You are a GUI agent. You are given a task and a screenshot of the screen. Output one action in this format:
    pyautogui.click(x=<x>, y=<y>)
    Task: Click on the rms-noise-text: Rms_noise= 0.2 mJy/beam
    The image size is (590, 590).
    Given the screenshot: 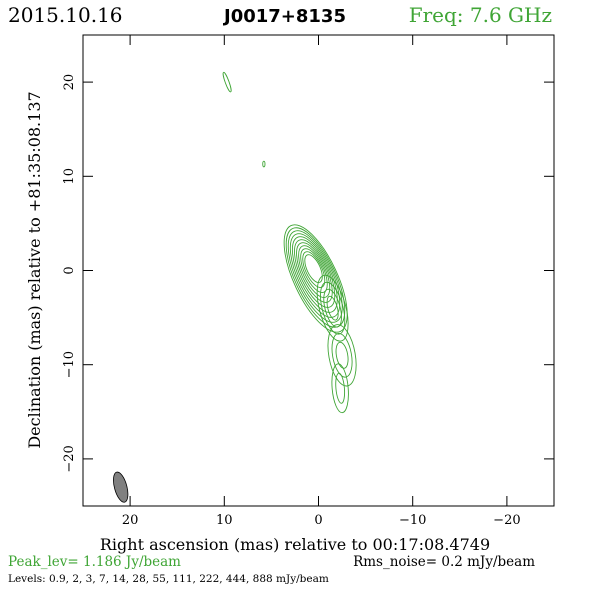 What is the action you would take?
    pyautogui.click(x=444, y=562)
    